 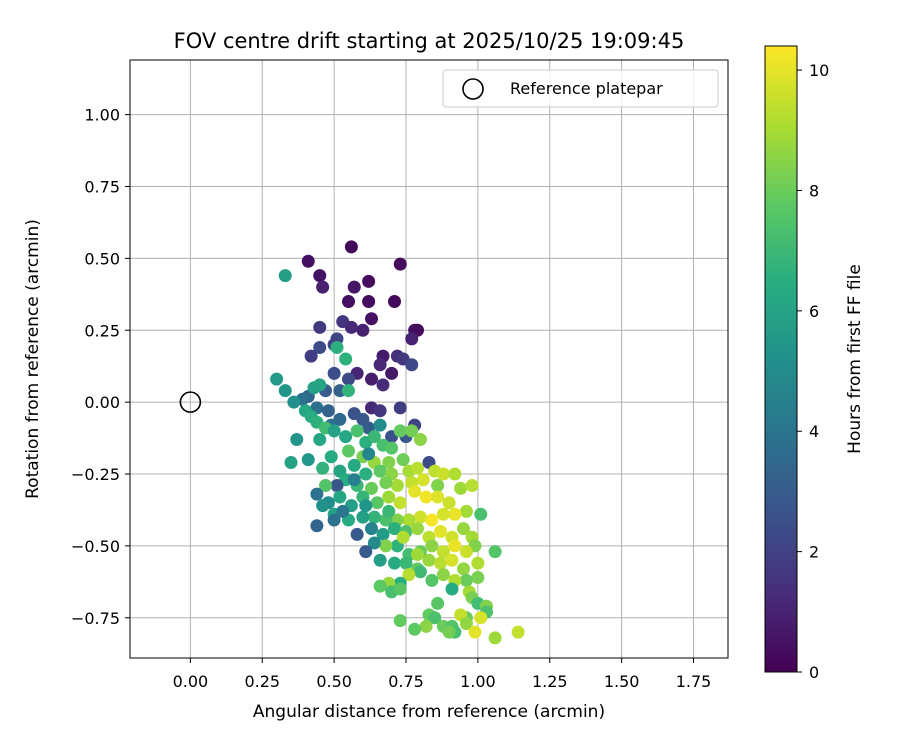 I want to click on legend-label-reference-platepar: Reference platepar, so click(x=586, y=88).